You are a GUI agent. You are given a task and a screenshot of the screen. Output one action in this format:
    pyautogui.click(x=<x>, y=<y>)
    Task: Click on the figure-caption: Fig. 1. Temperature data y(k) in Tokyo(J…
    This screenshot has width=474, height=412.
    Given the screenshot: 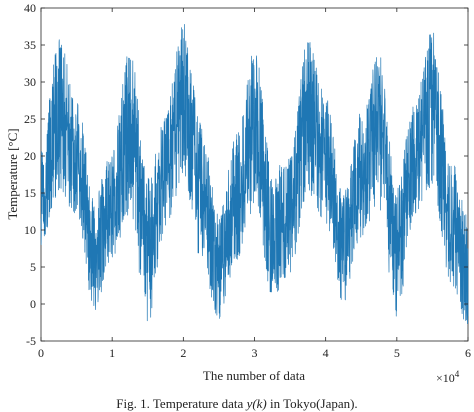 What is the action you would take?
    pyautogui.click(x=237, y=404)
    